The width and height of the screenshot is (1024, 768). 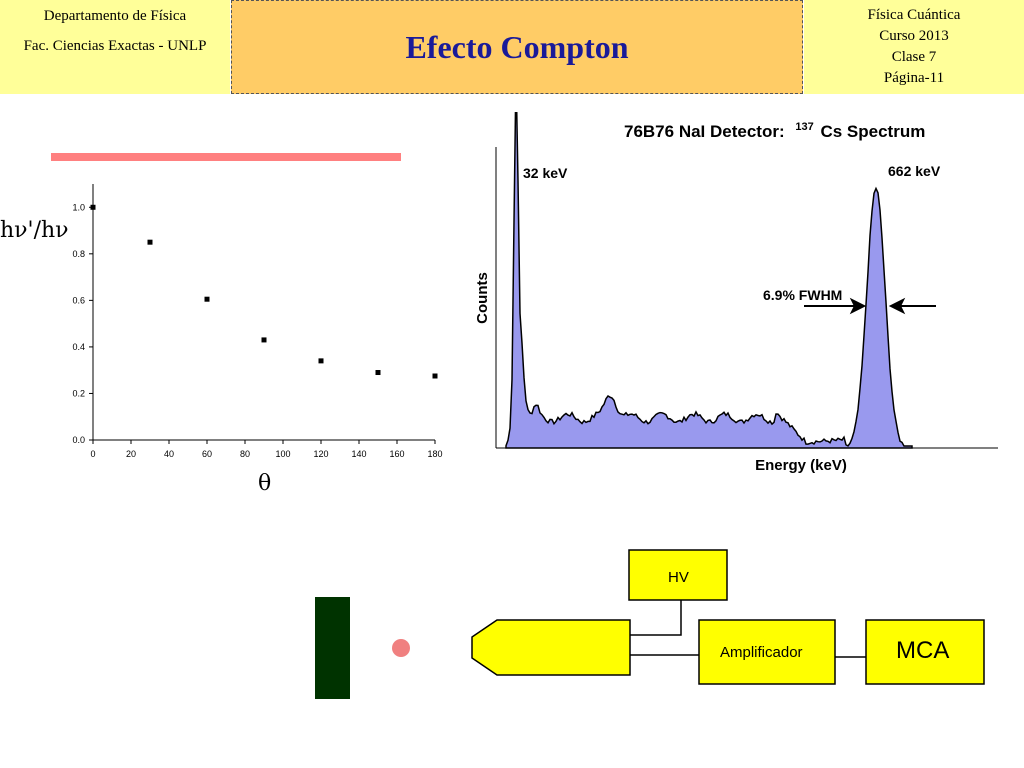 What do you see at coordinates (914, 57) in the screenshot?
I see `class-label: Clase 7` at bounding box center [914, 57].